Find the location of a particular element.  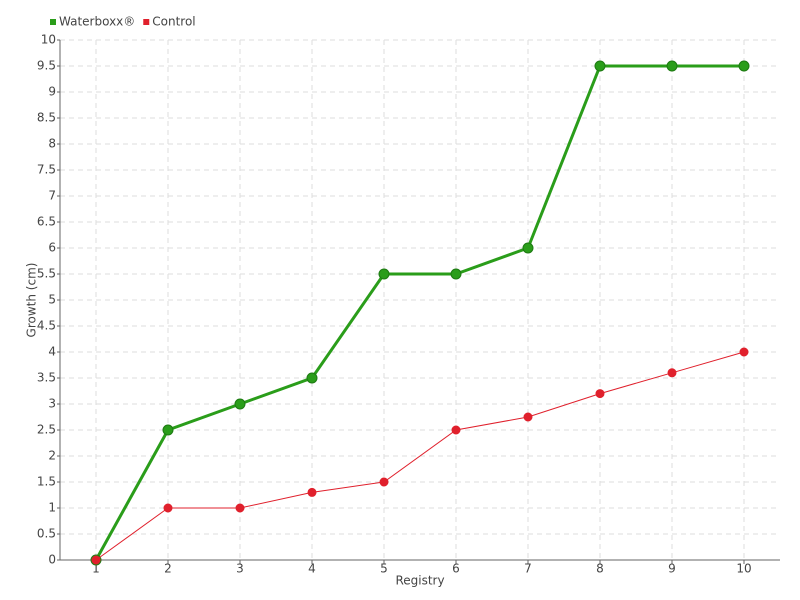

y-tick-label: 4 is located at coordinates (52, 352).